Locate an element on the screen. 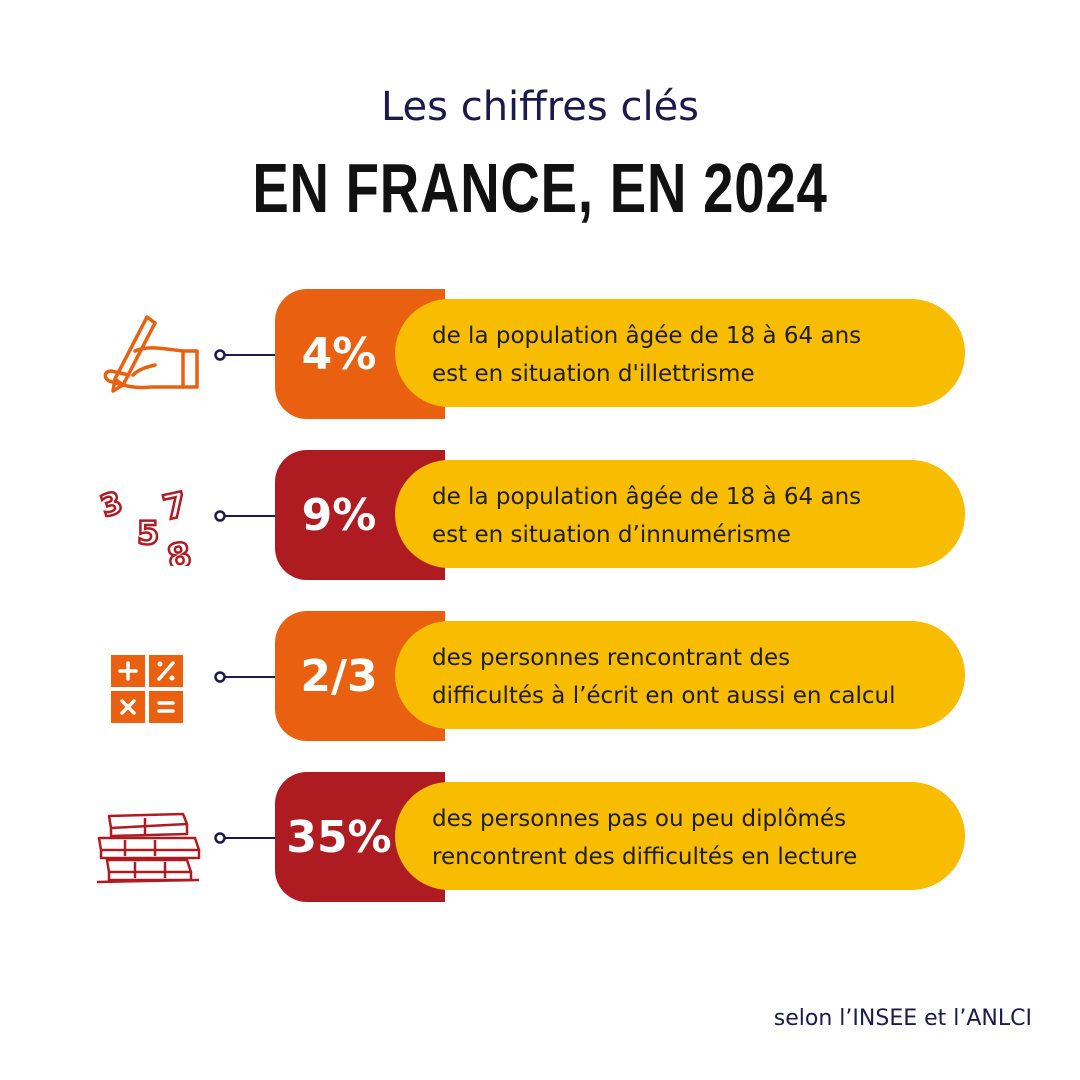  source-credit: selon l’INSEE et l’ANLCI is located at coordinates (902, 1018).